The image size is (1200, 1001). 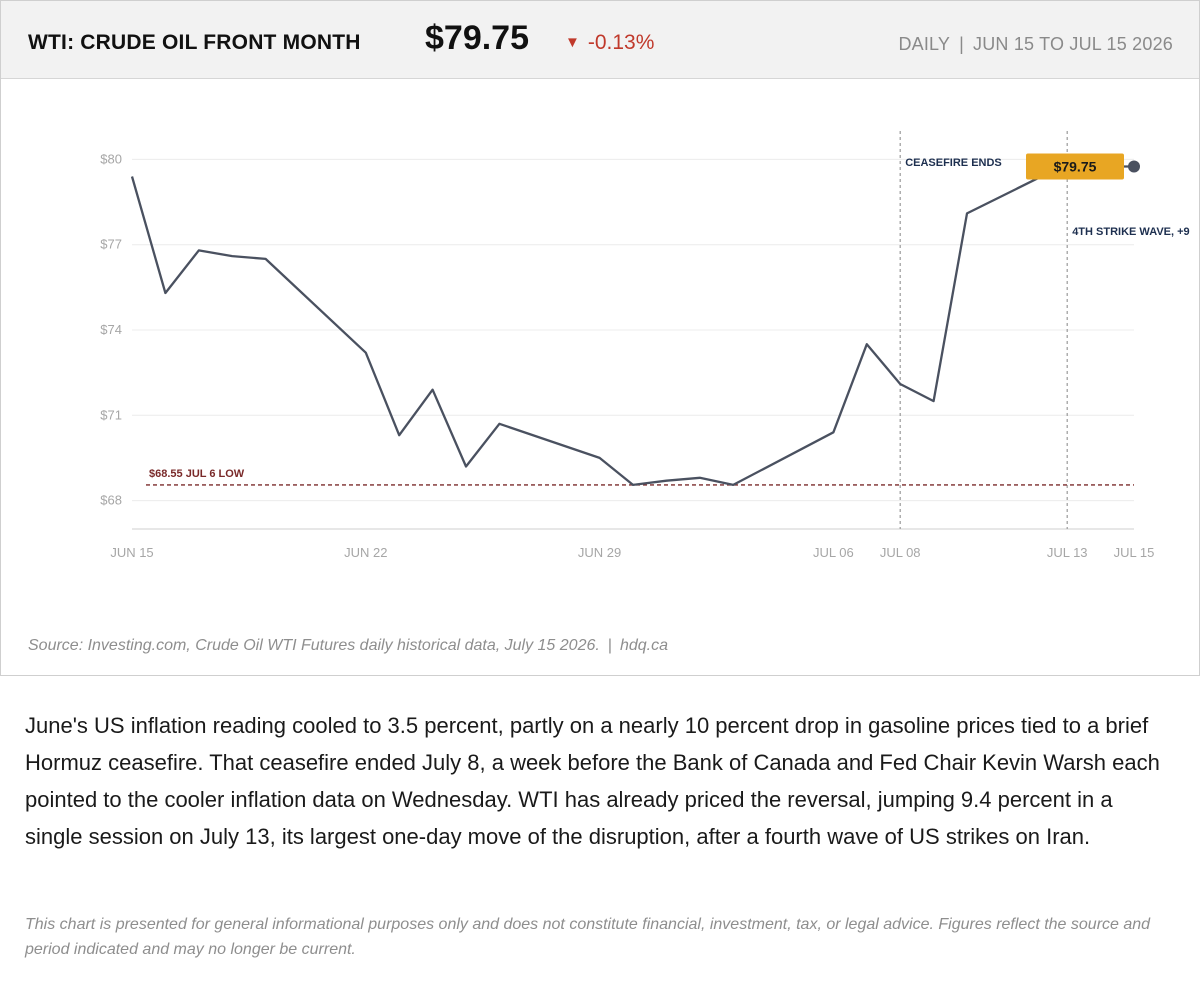 What do you see at coordinates (365, 552) in the screenshot?
I see `x-tick-label: JUN 22` at bounding box center [365, 552].